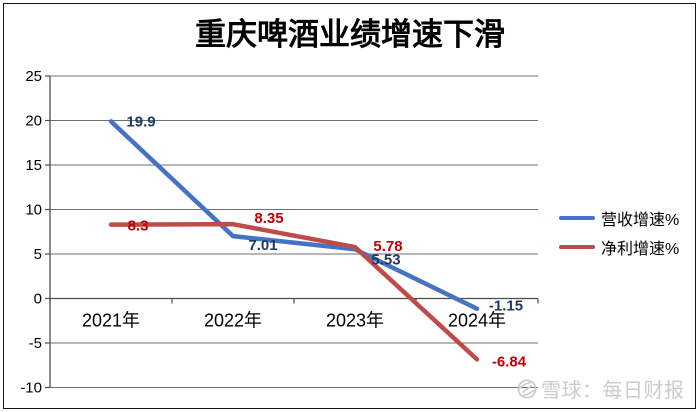 The height and width of the screenshot is (412, 700). I want to click on xueqiu-logo-icon, so click(527, 388).